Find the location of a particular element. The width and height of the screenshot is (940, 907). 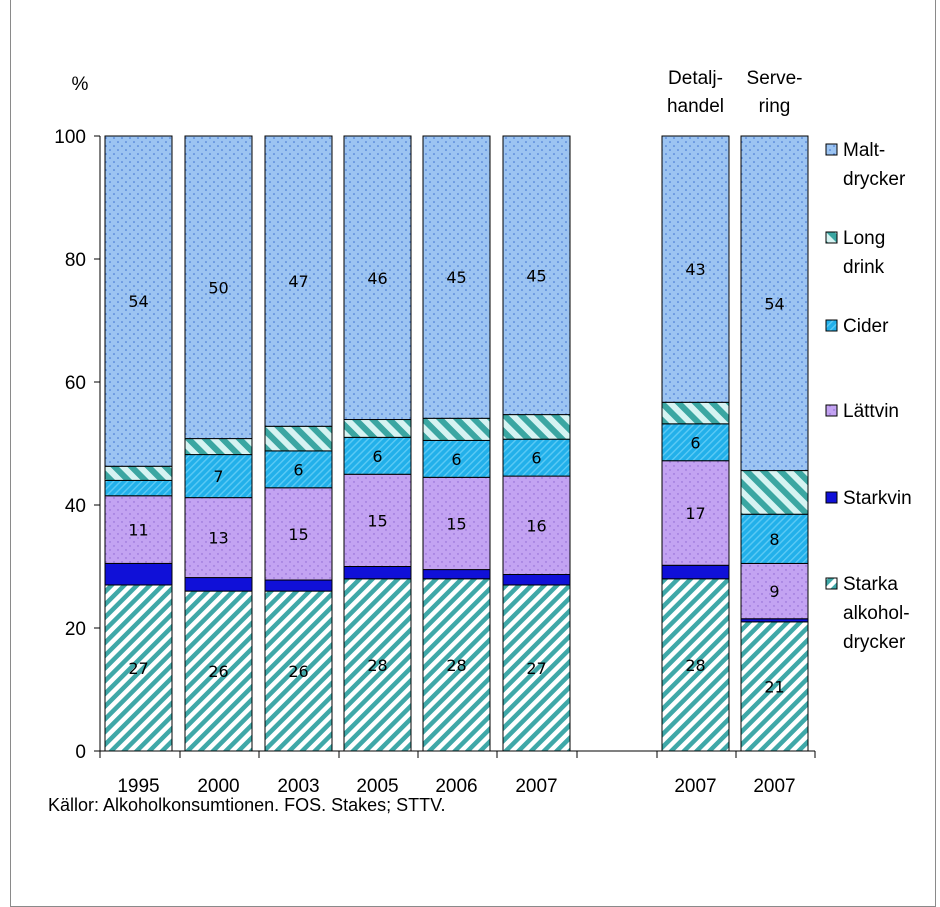

y-tick-label: 80 is located at coordinates (75, 260).